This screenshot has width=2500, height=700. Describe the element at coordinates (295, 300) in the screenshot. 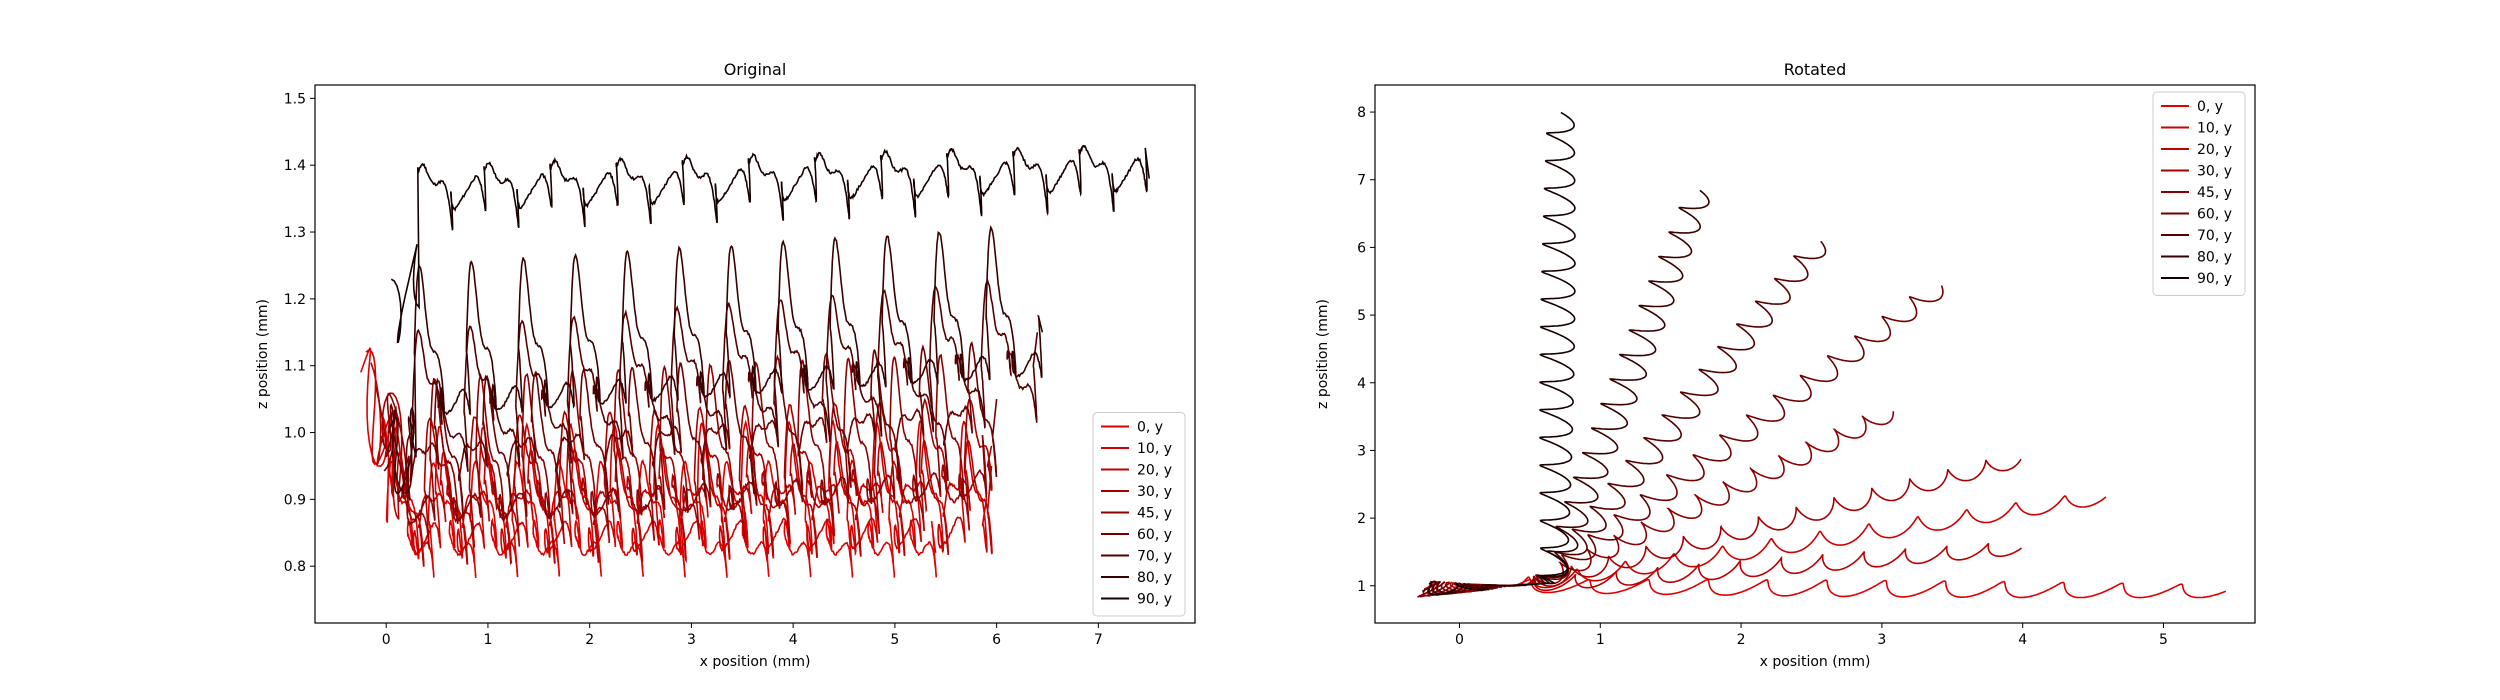

I see `y-tick-label: 1.2` at that location.